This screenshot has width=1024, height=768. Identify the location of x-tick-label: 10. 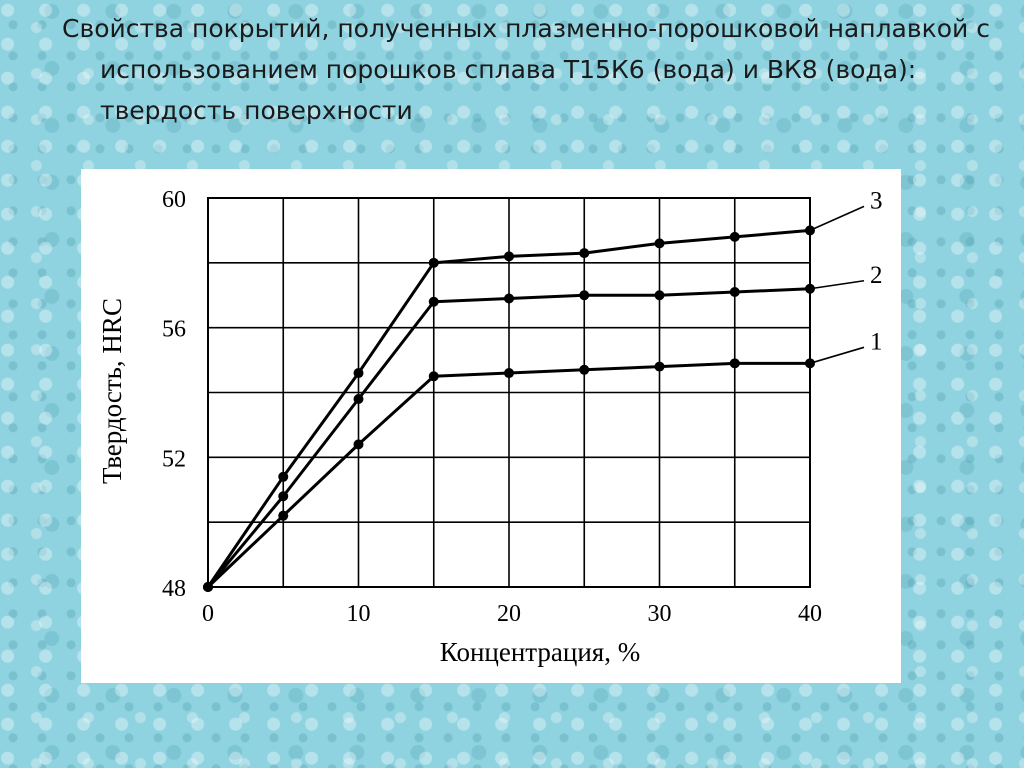
(359, 614).